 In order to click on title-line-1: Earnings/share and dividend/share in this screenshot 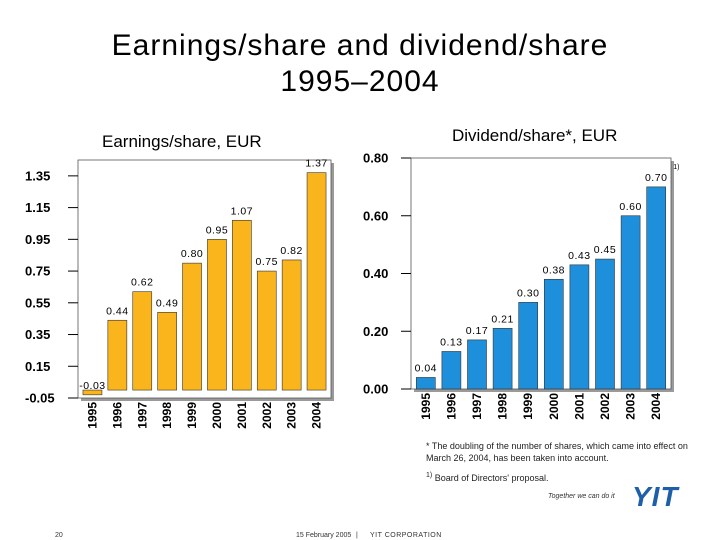, I will do `click(360, 45)`.